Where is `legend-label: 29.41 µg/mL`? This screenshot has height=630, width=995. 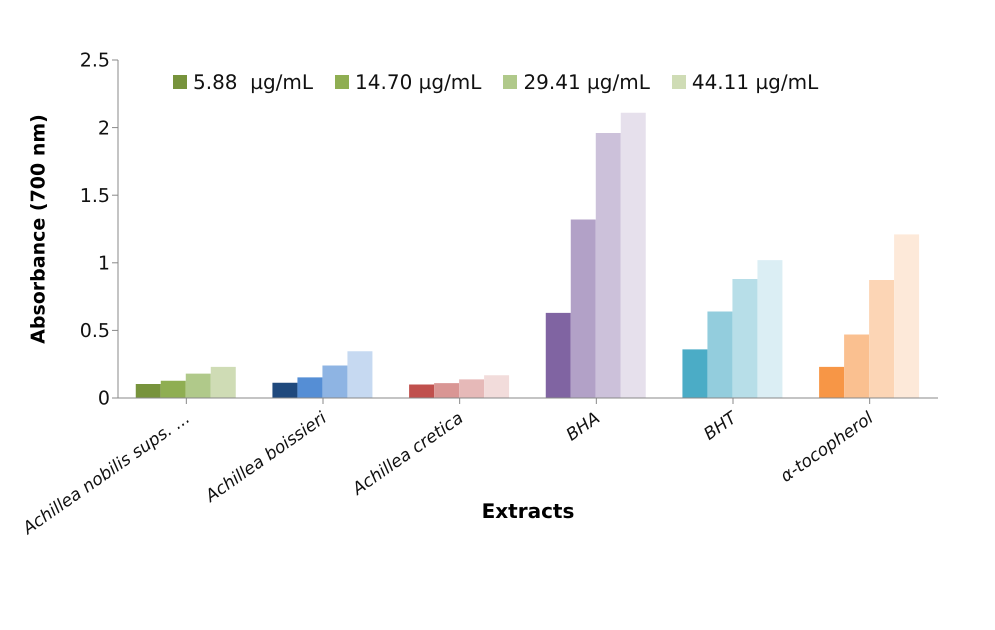 legend-label: 29.41 µg/mL is located at coordinates (586, 82).